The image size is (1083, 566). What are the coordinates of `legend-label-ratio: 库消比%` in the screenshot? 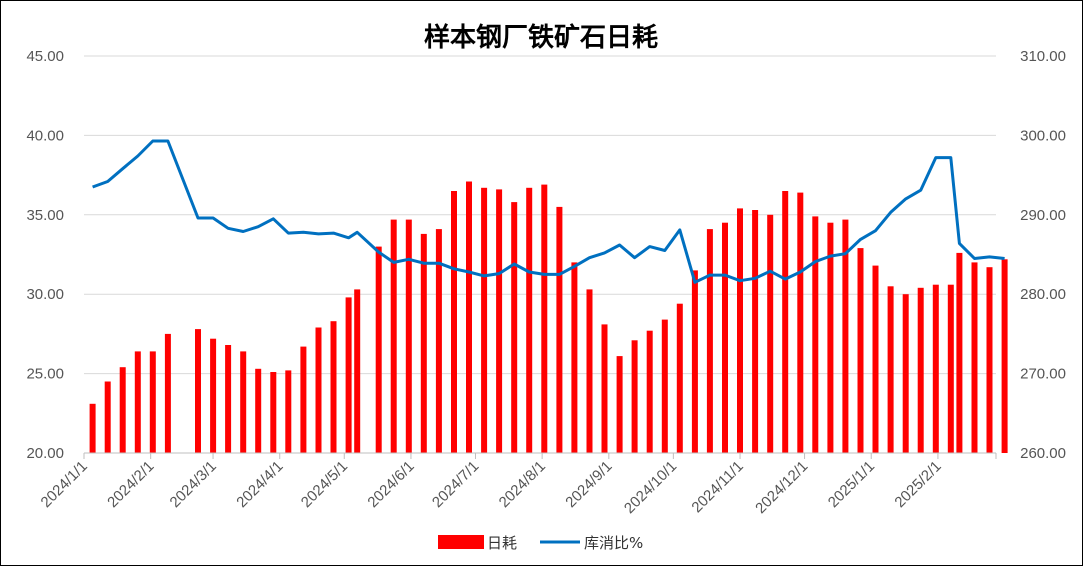 It's located at (613, 543).